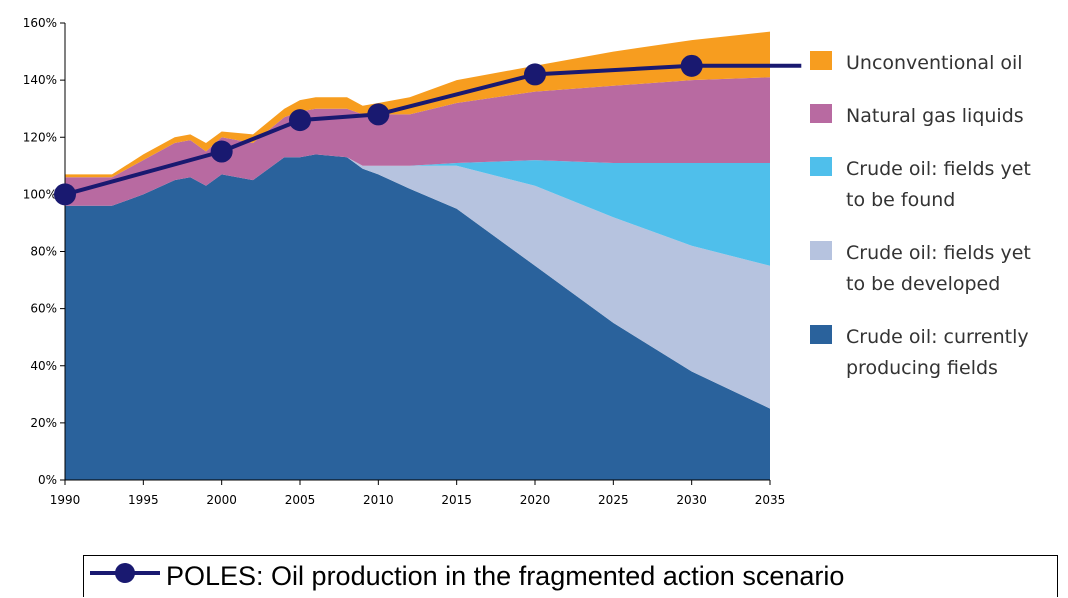 The width and height of the screenshot is (1068, 598). What do you see at coordinates (65, 500) in the screenshot?
I see `x-tick-label: 1990` at bounding box center [65, 500].